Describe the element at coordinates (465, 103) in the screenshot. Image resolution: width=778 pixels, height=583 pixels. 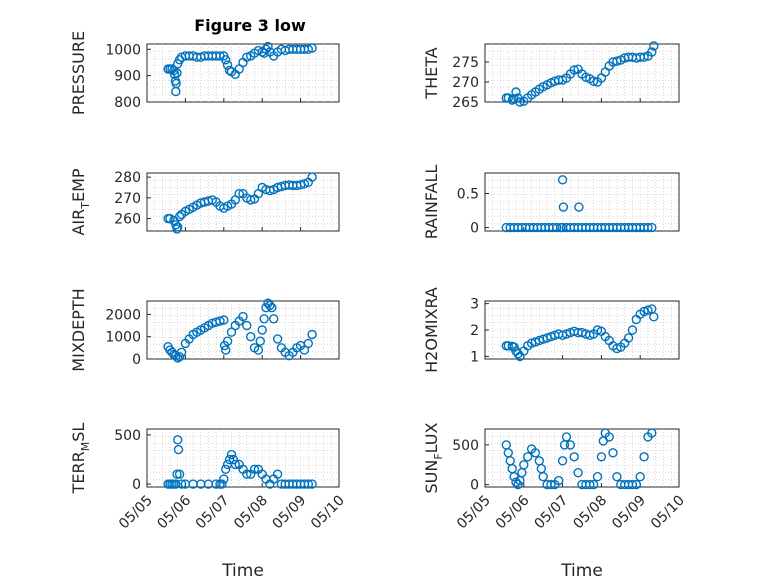
I see `y-tick-label: 265` at that location.